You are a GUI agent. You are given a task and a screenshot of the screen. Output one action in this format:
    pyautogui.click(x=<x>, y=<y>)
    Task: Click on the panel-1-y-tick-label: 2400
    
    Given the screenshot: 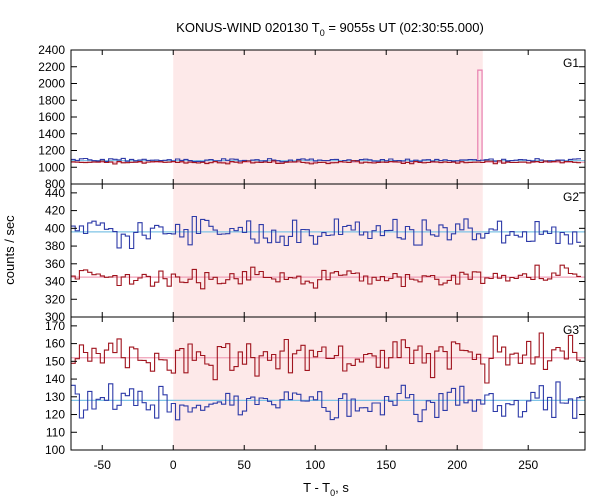 What is the action you would take?
    pyautogui.click(x=51, y=50)
    